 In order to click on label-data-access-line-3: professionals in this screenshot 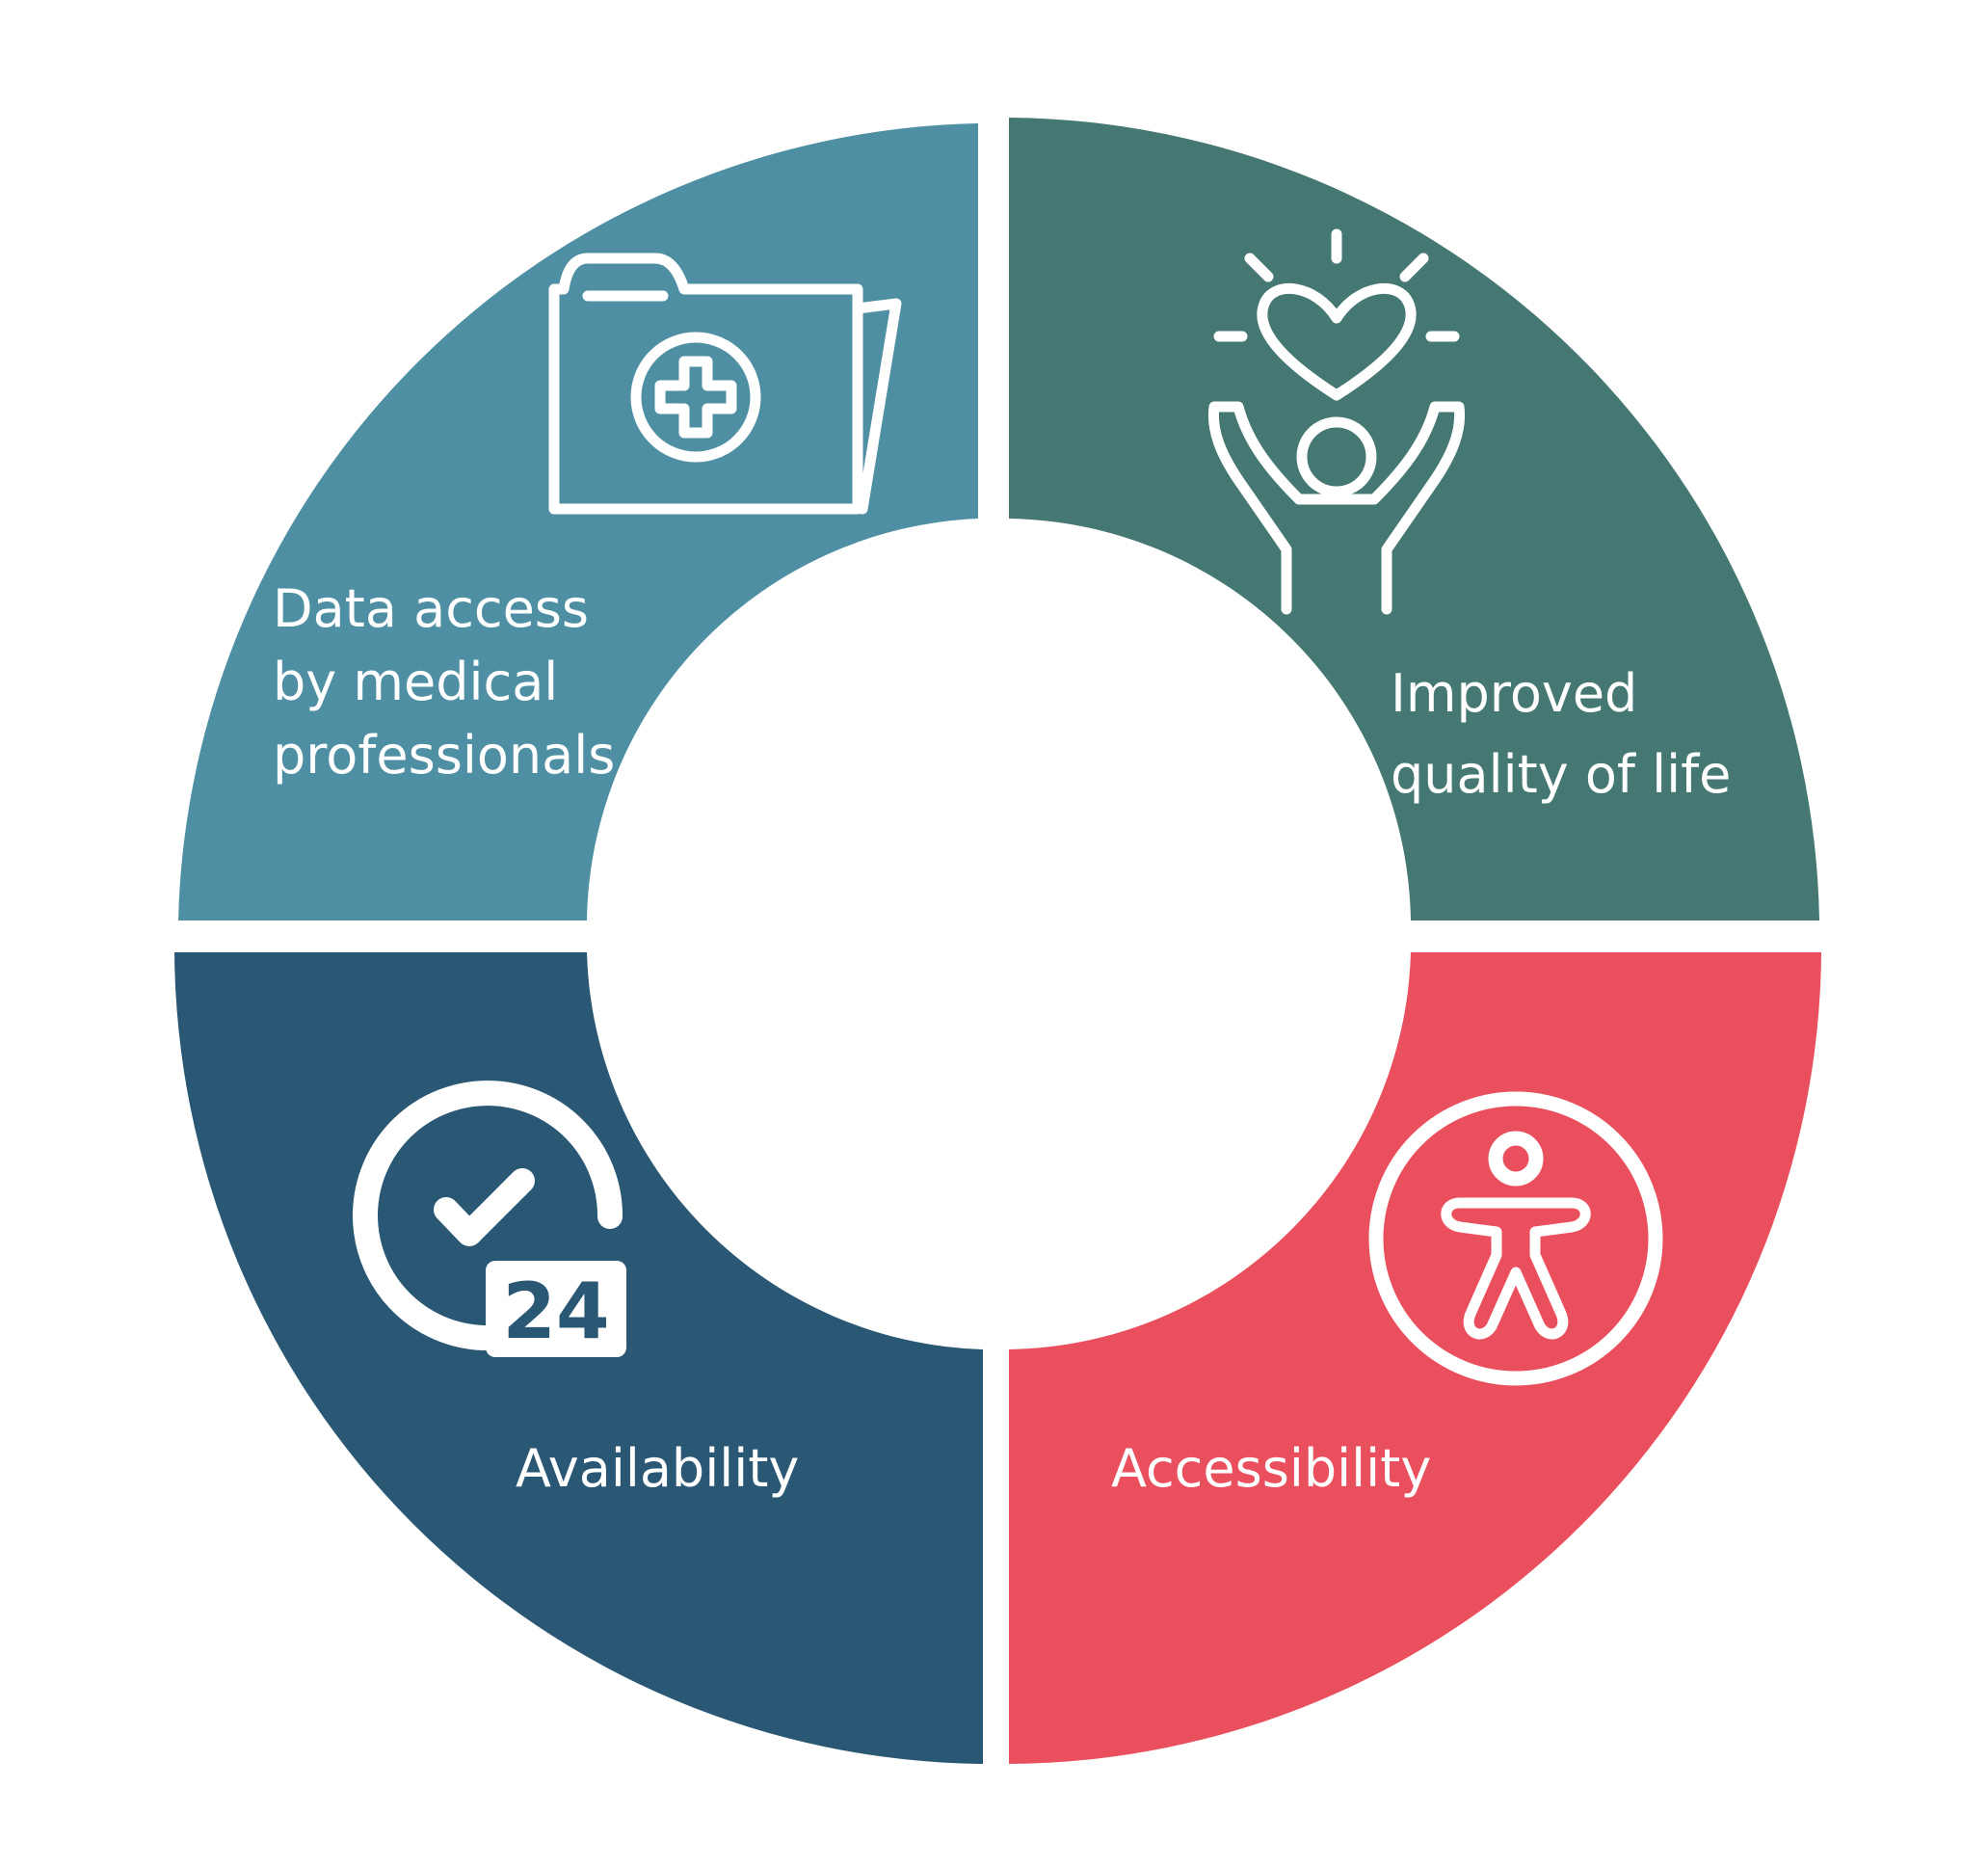, I will do `click(444, 755)`.